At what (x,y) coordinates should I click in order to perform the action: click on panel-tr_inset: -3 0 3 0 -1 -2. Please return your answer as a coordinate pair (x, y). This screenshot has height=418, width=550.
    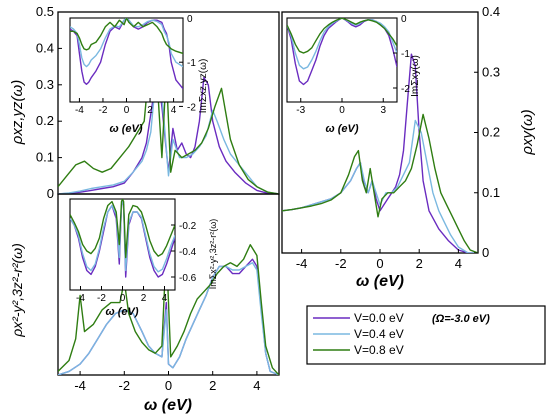
    Looking at the image, I should click on (348, 65).